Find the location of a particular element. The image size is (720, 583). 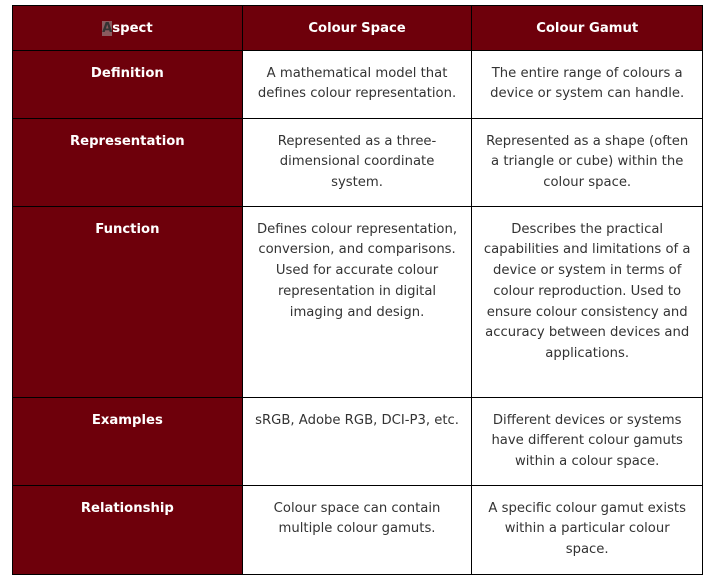

text-selection: A is located at coordinates (107, 28).